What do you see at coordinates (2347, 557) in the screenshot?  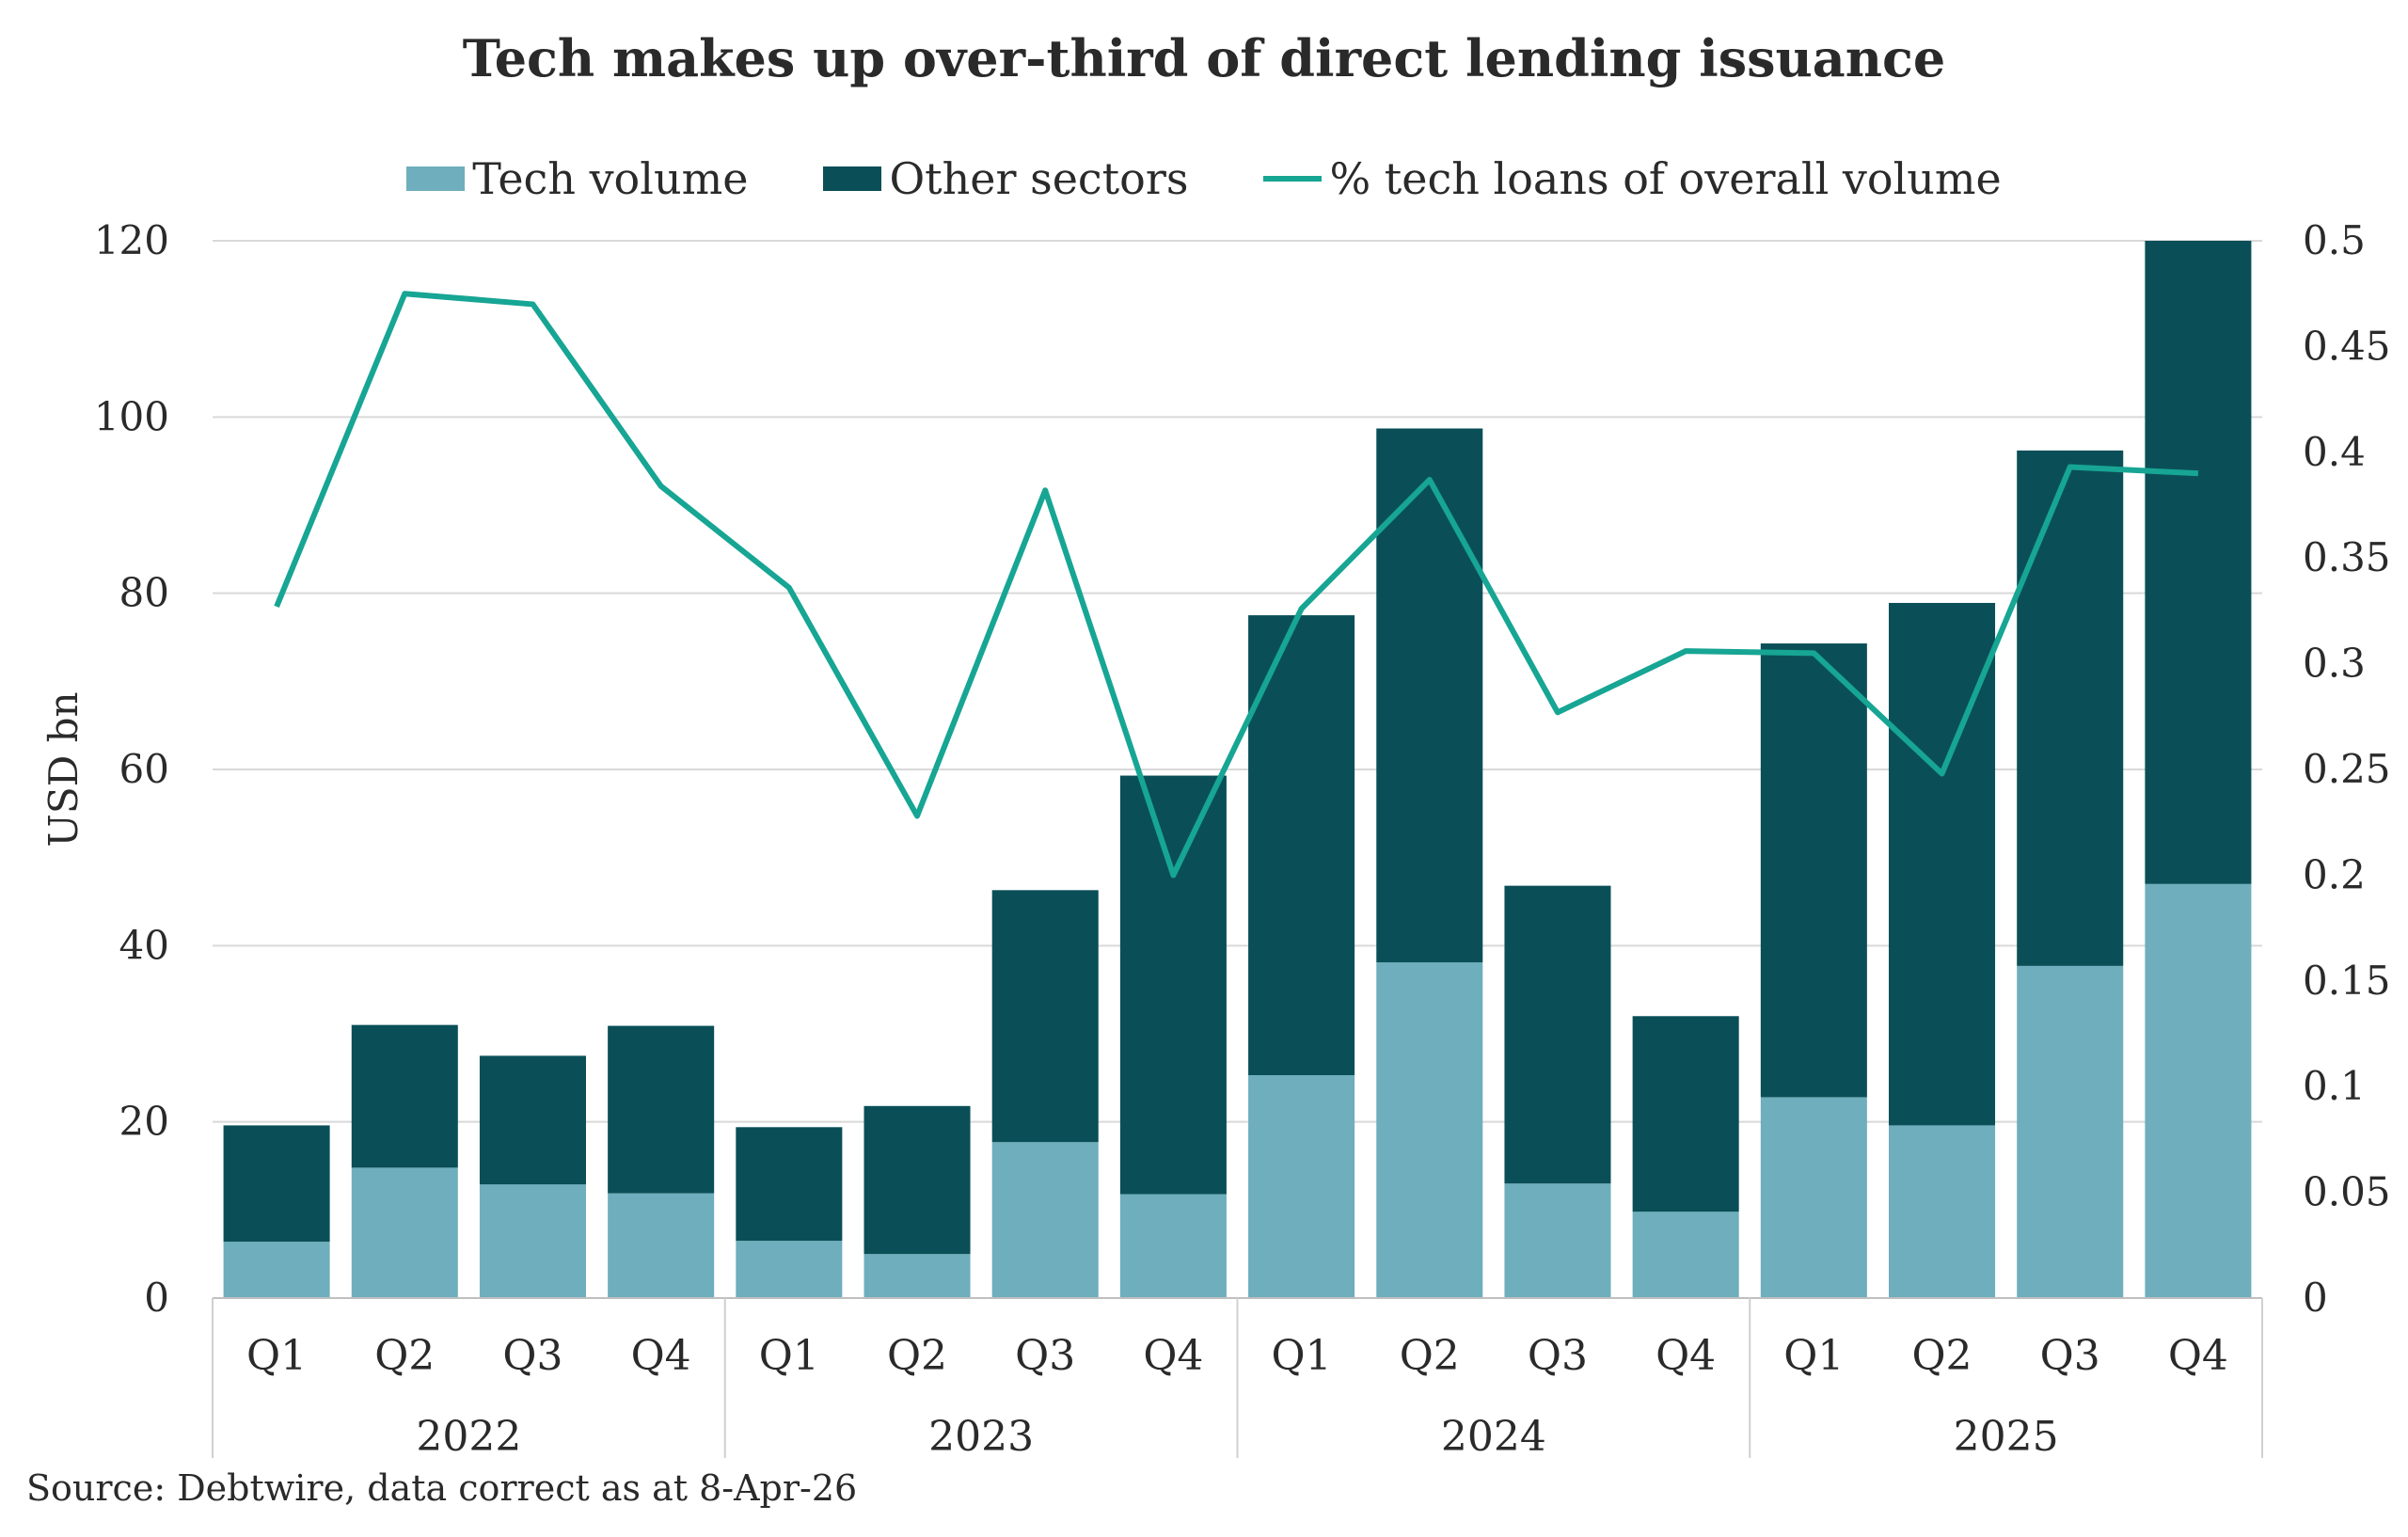 I see `y2-tick-label: 0.35` at bounding box center [2347, 557].